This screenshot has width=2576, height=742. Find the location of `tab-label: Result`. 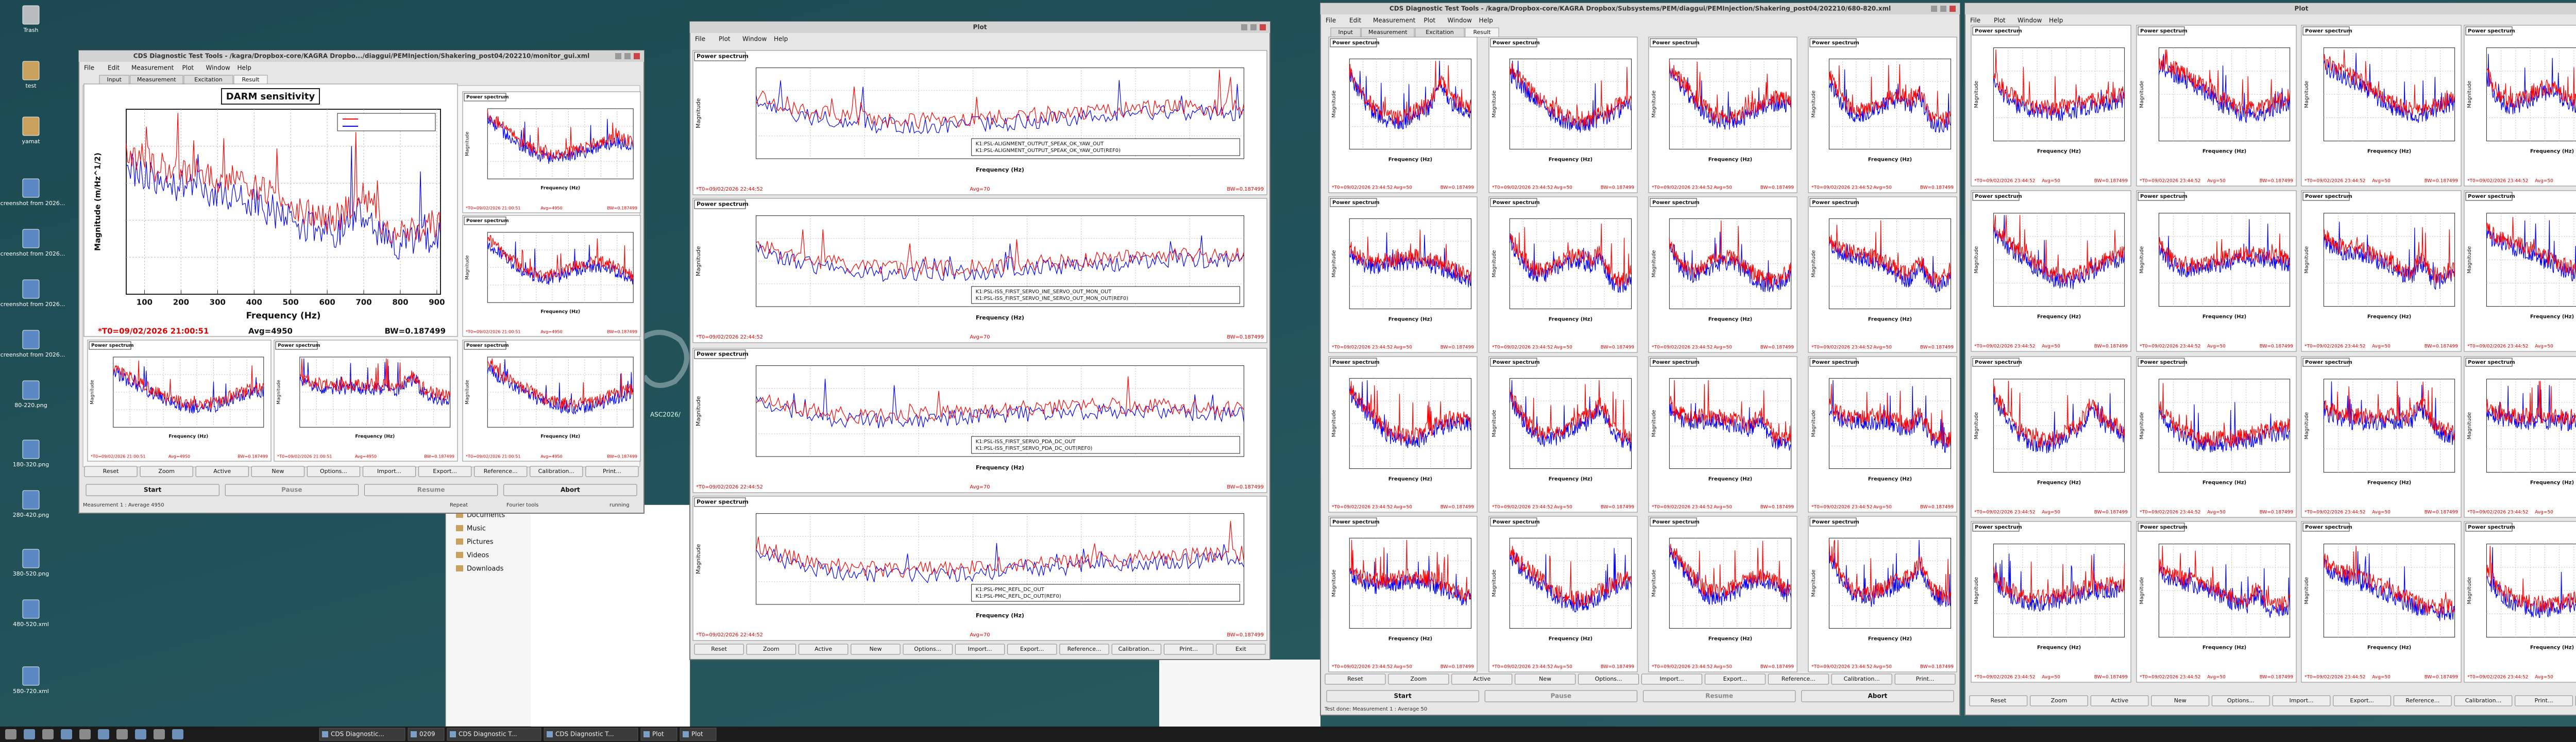

tab-label: Result is located at coordinates (1482, 32).